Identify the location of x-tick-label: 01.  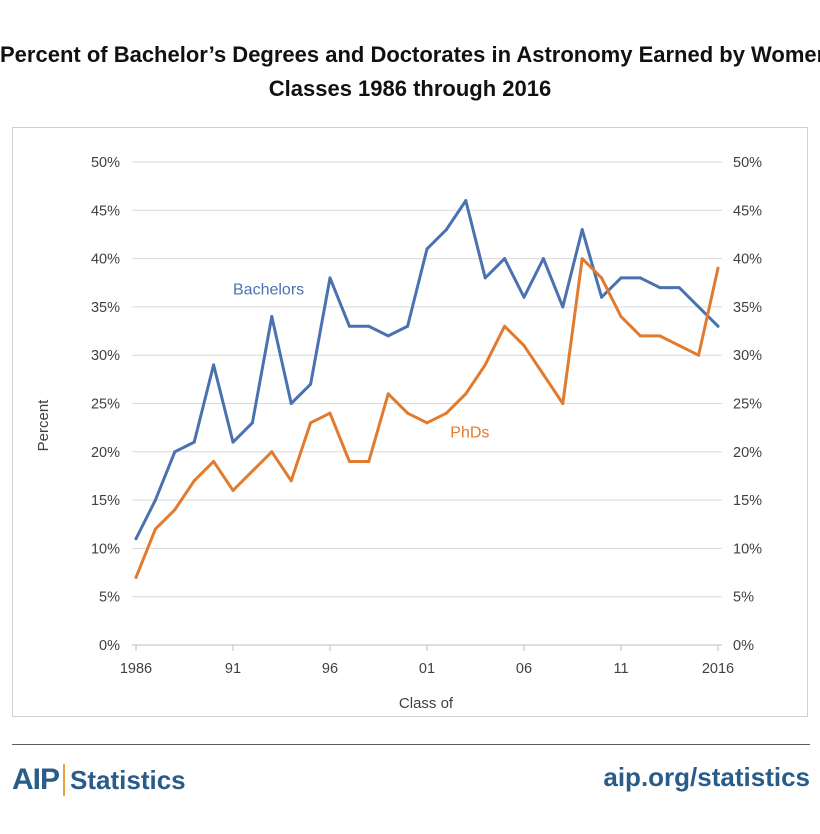
(427, 669).